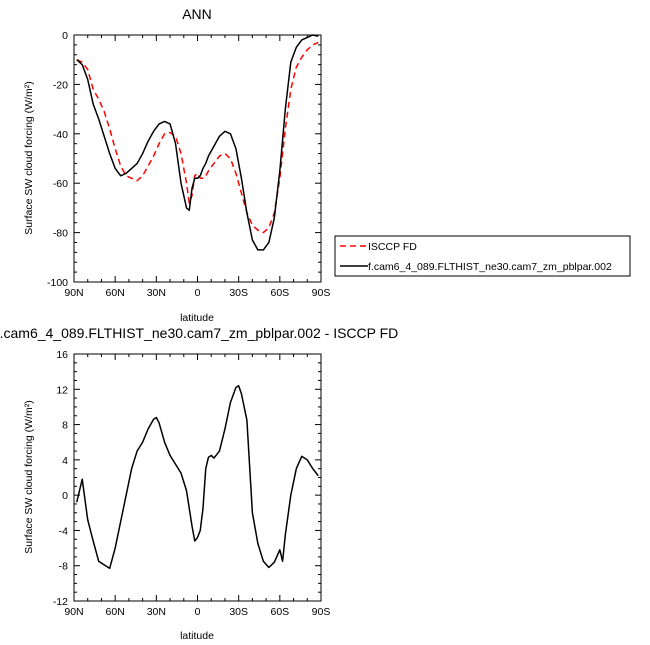 This screenshot has height=645, width=650. Describe the element at coordinates (197, 636) in the screenshot. I see `bottom-x-axis-label: latitude` at that location.